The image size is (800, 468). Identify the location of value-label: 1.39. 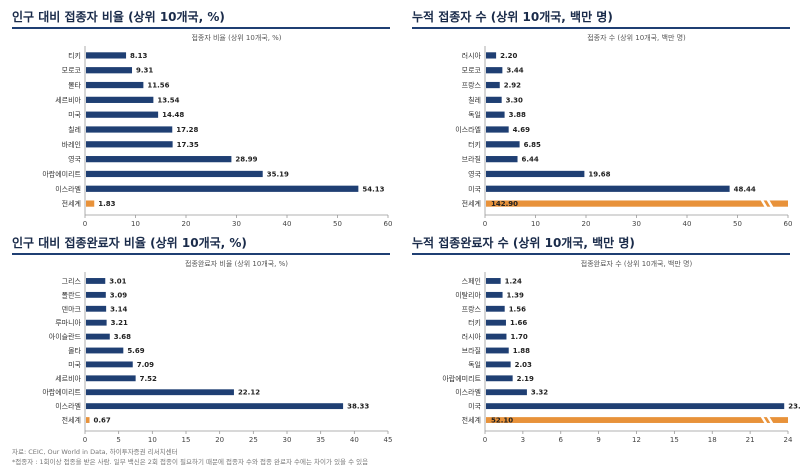
(515, 295).